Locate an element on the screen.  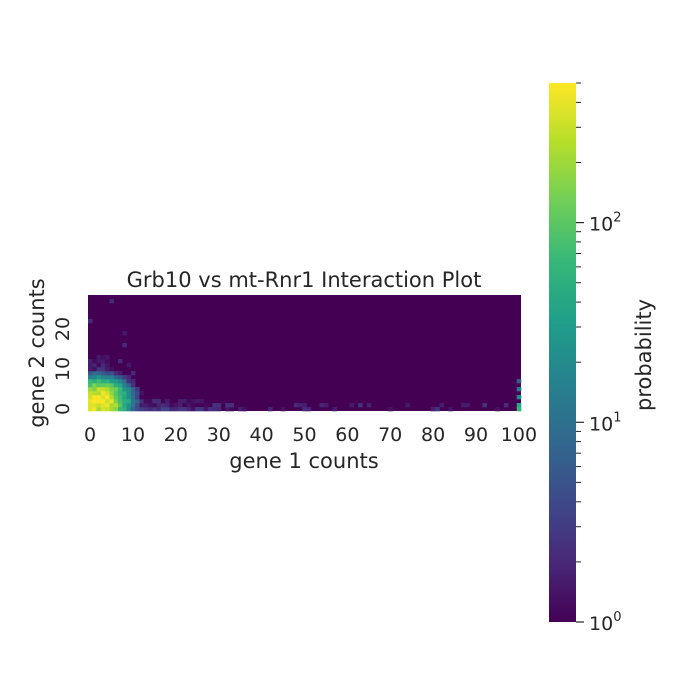
colorbar-ticks: 10⁰ 10¹ 10² is located at coordinates (598, 358).